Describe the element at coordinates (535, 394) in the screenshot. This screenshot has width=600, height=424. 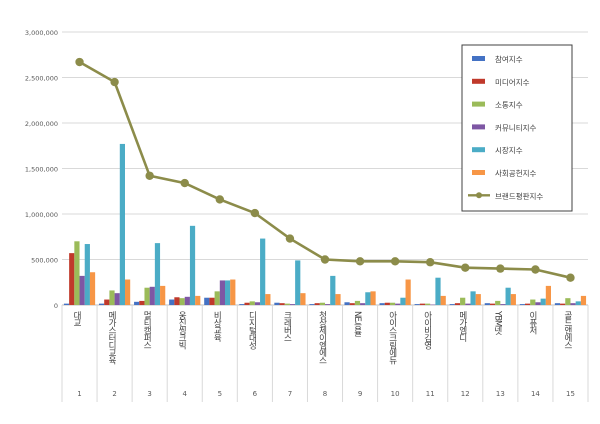
I see `x-rank-label: 14` at that location.